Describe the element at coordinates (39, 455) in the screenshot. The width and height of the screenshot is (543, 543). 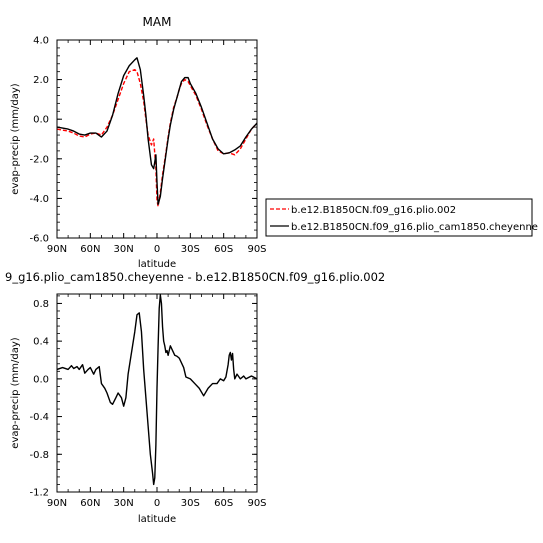
I see `bottom-y-tick-label: -0.8` at that location.